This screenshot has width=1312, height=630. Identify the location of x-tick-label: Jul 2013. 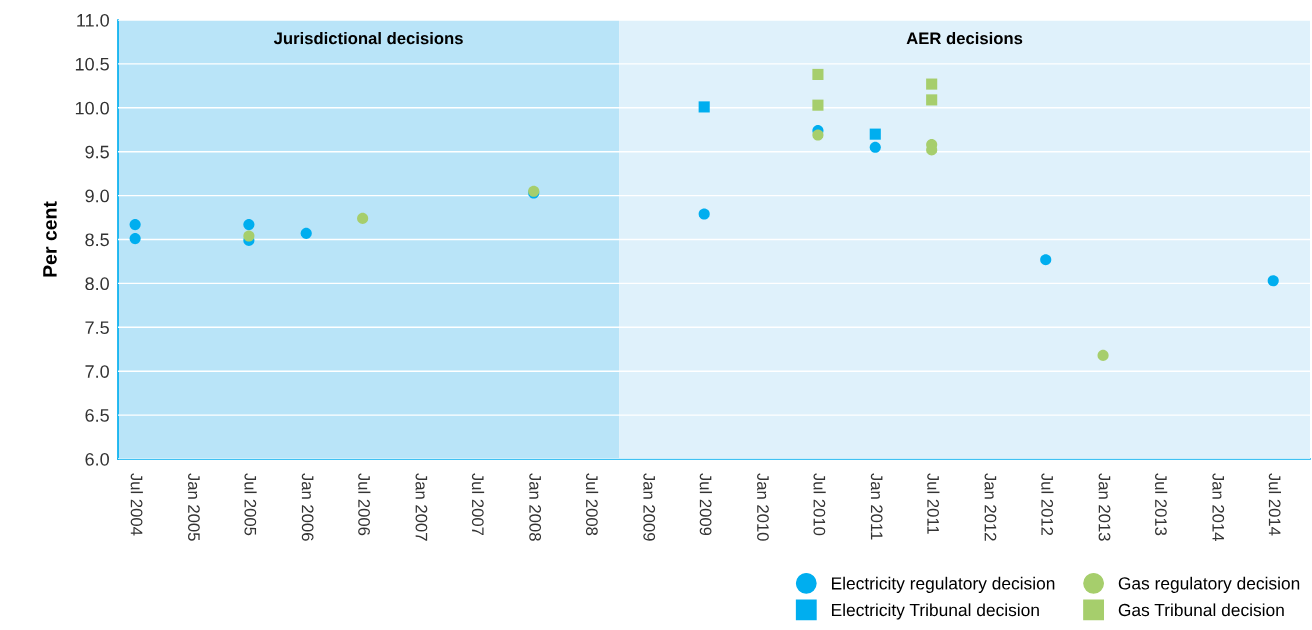
(1161, 504).